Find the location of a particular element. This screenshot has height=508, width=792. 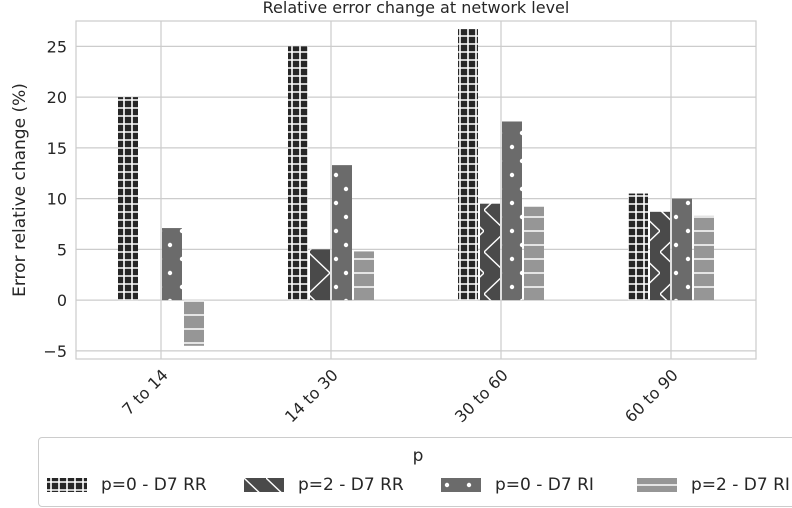

y-tick-label: 15 is located at coordinates (57, 148).